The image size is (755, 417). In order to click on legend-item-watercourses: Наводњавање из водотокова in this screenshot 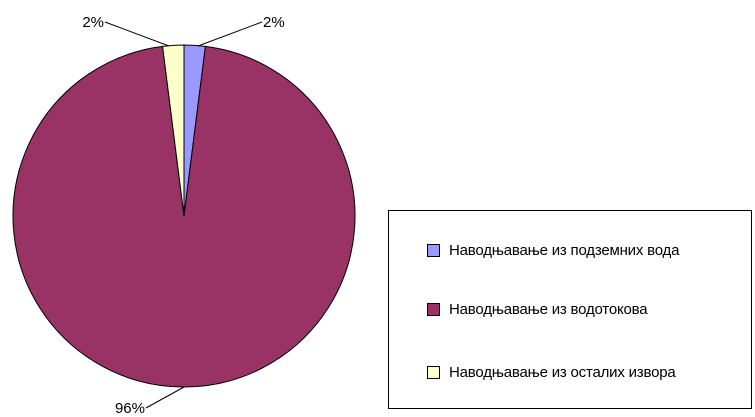, I will do `click(537, 309)`.